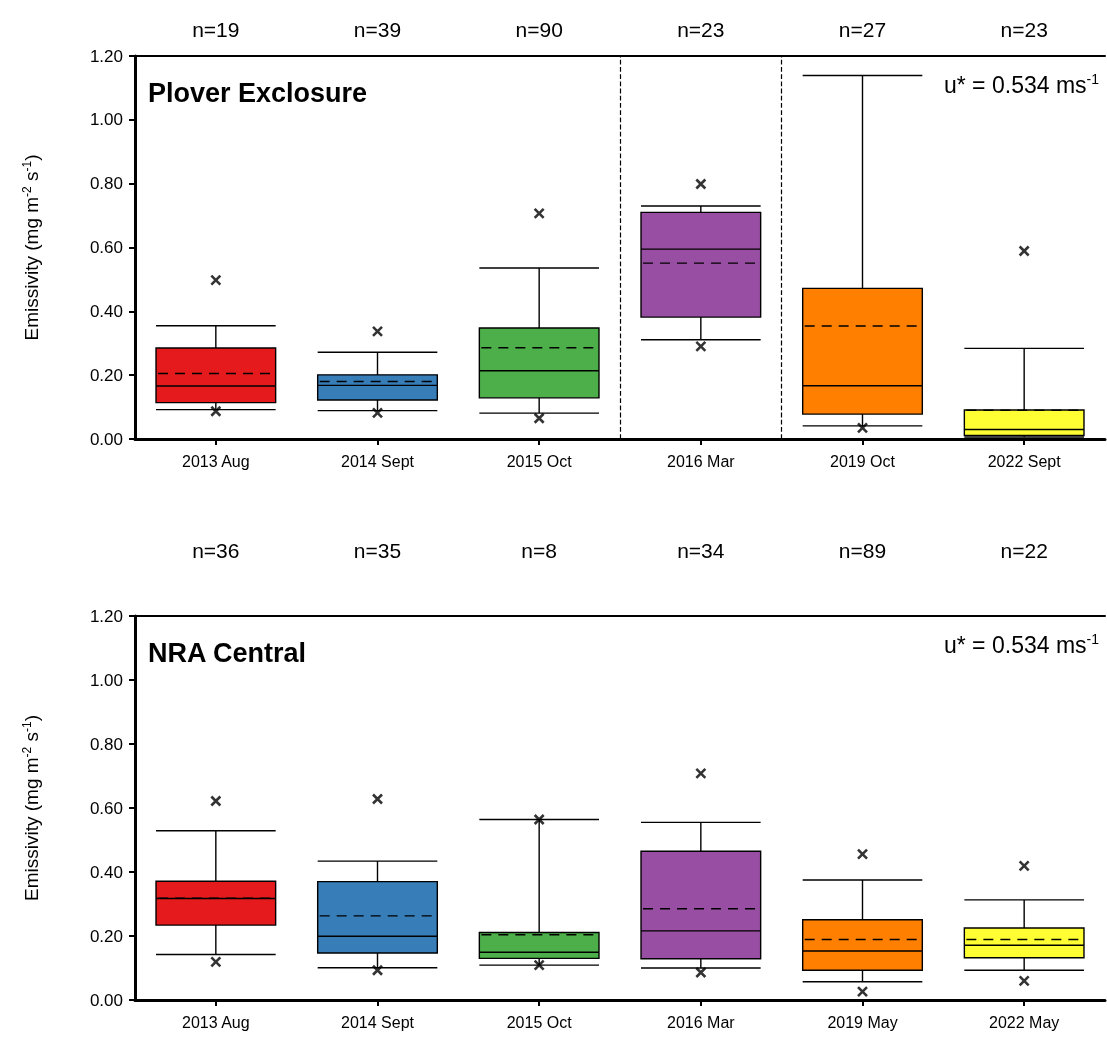 Image resolution: width=1107 pixels, height=1042 pixels. I want to click on x-tick-label: 2022 May, so click(1024, 1022).